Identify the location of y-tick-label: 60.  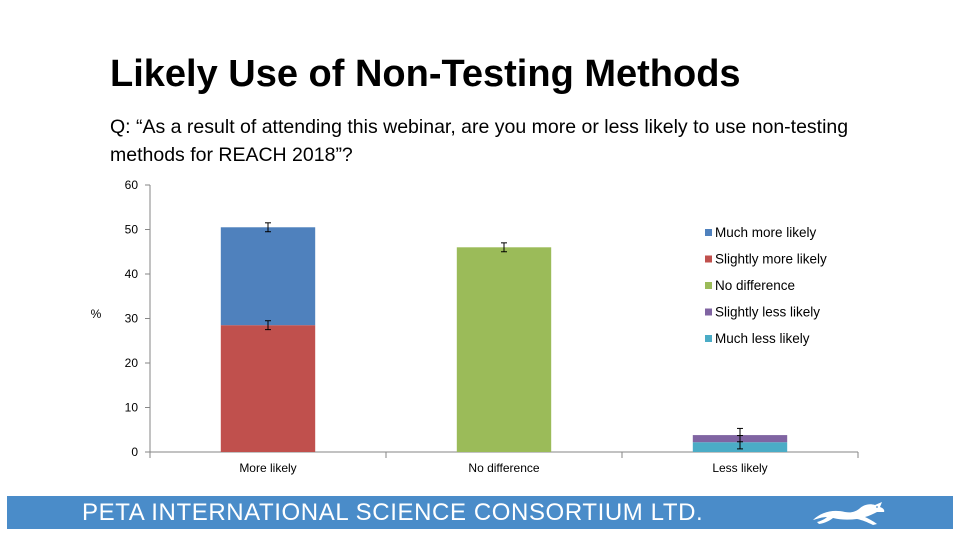
(132, 185).